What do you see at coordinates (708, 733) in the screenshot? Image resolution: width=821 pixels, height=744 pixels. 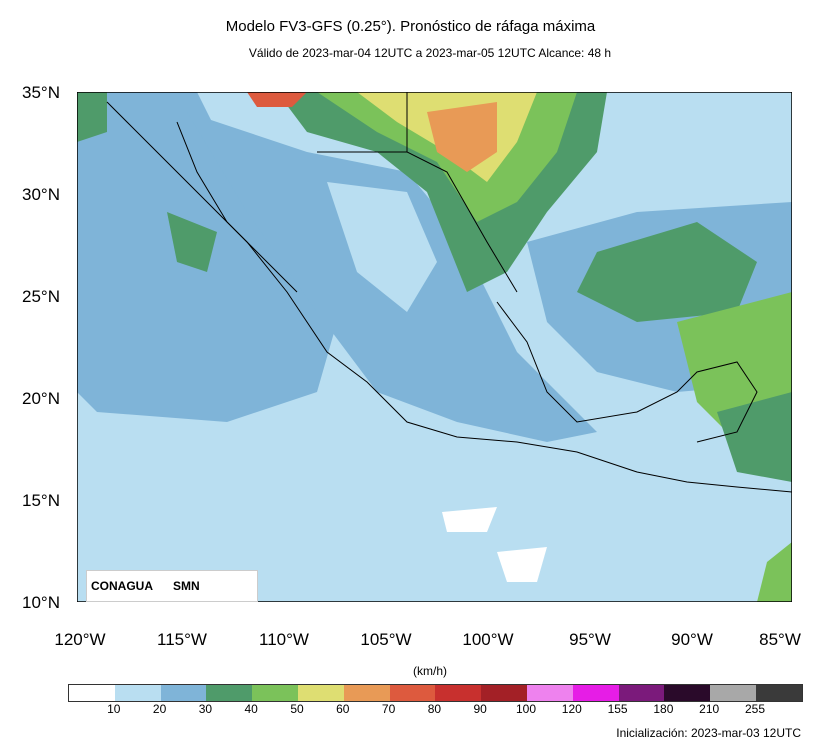 I see `init-time: Inicialización: 2023-mar-03 12UTC` at bounding box center [708, 733].